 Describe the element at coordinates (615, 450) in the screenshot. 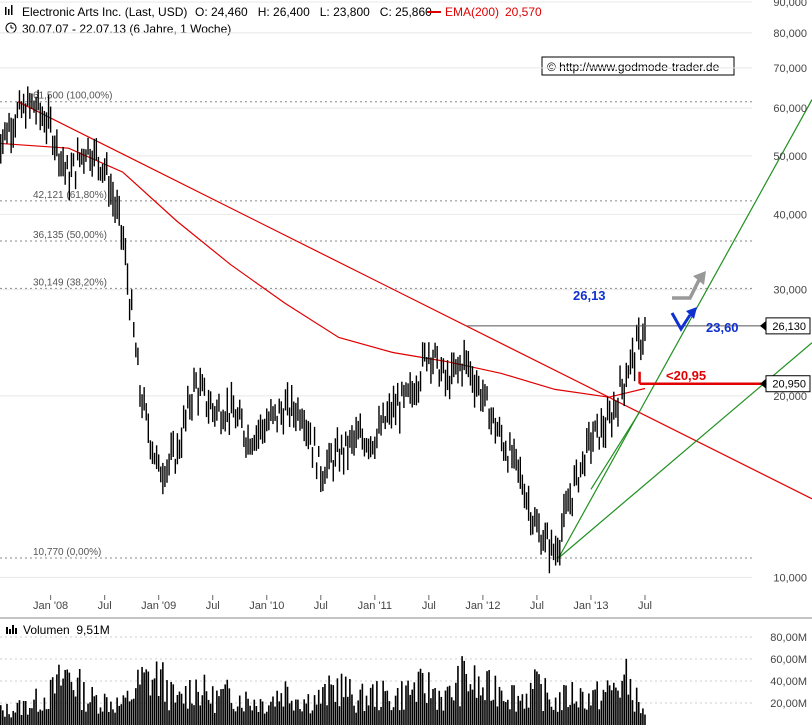

I see `uptrend-line-short` at that location.